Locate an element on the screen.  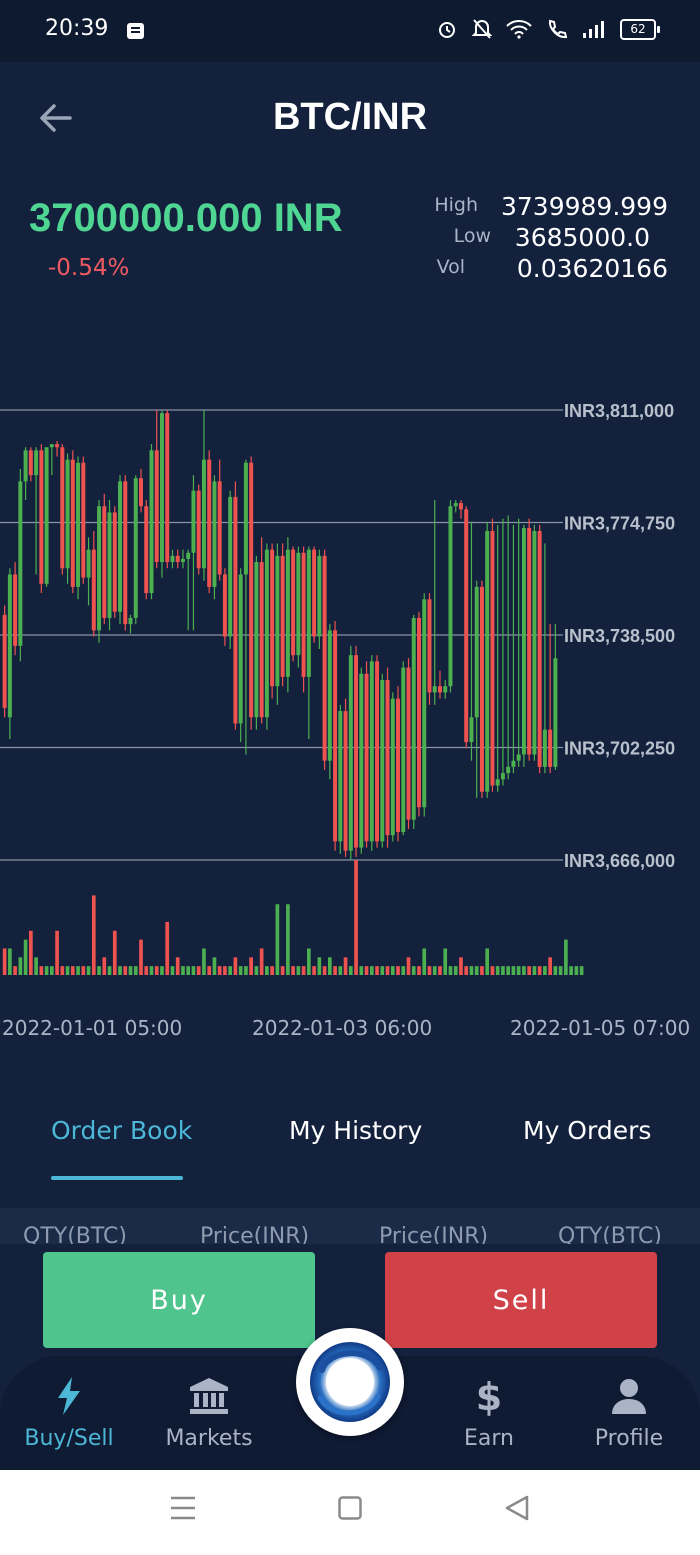
nav-buy-sell: Buy/Sell is located at coordinates (69, 1413).